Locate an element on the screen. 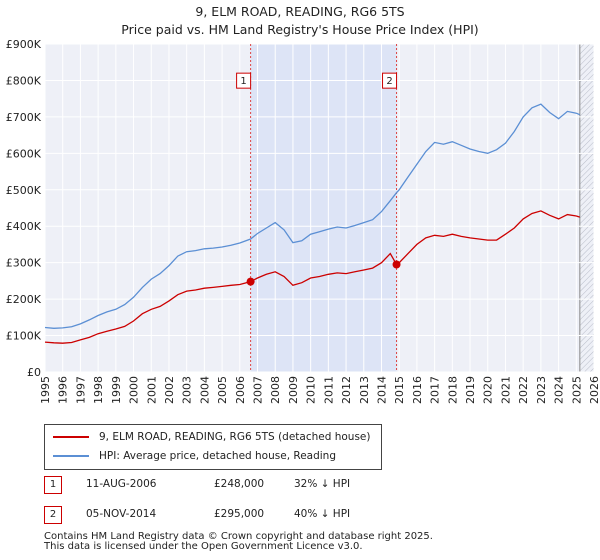 The image size is (600, 560). future-hatch-region is located at coordinates (586, 208).